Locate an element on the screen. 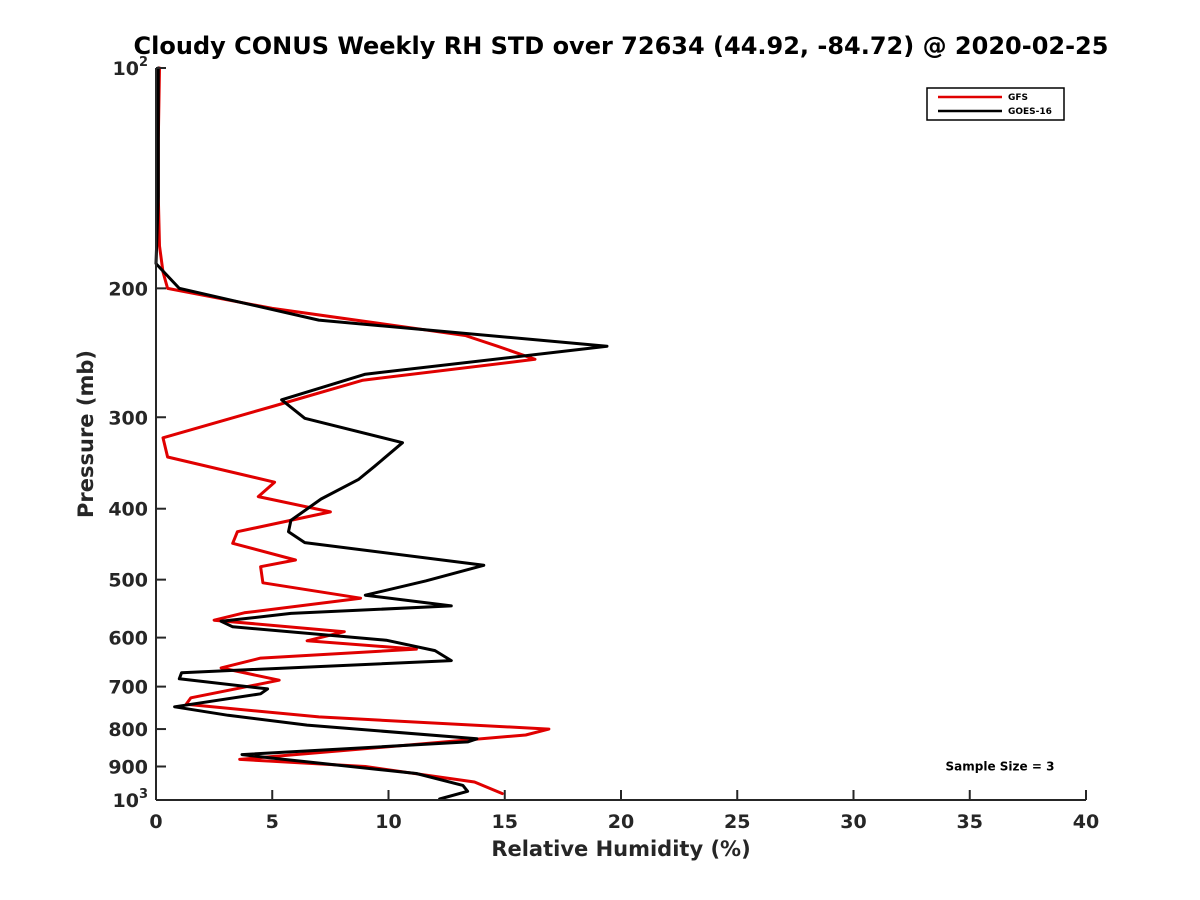 The height and width of the screenshot is (900, 1200). y-tick-label: 800 is located at coordinates (128, 730).